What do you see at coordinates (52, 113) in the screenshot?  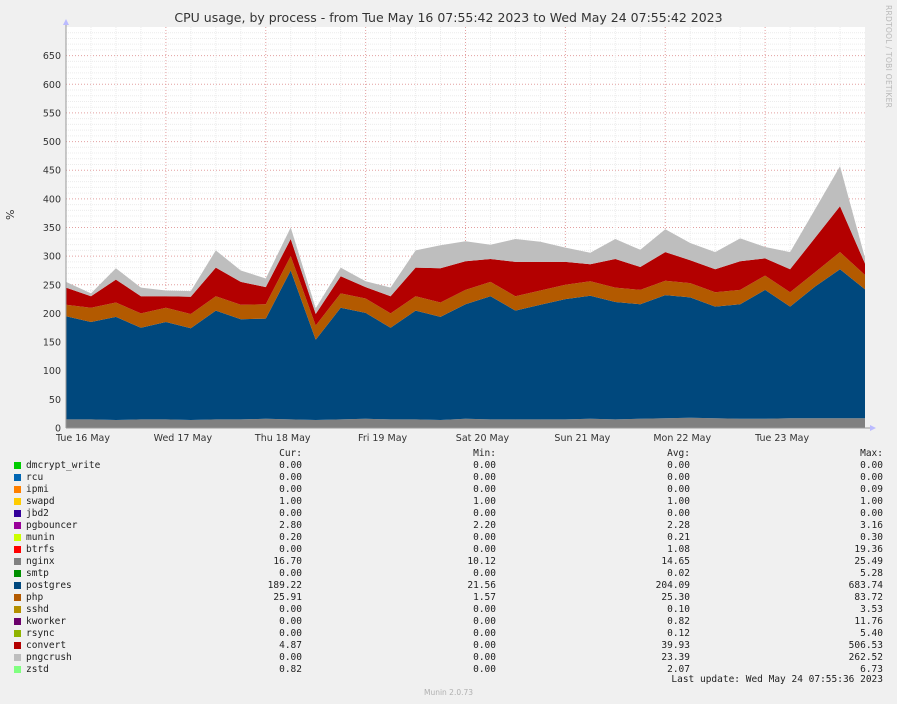 I see `y-tick-label: 550` at bounding box center [52, 113].